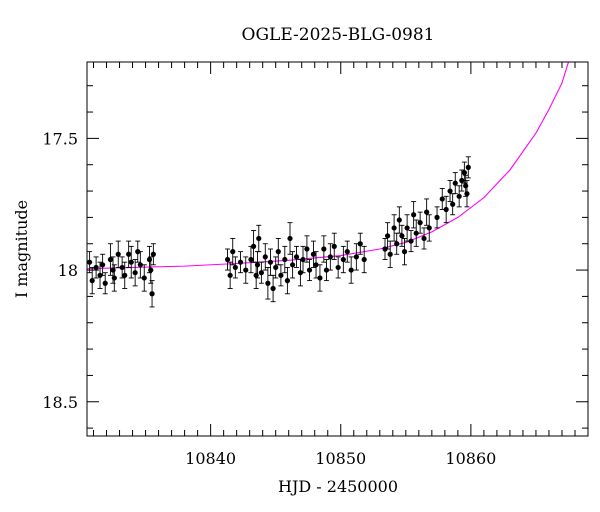 The width and height of the screenshot is (600, 512). What do you see at coordinates (60, 138) in the screenshot?
I see `y-tick-label: 17.5` at bounding box center [60, 138].